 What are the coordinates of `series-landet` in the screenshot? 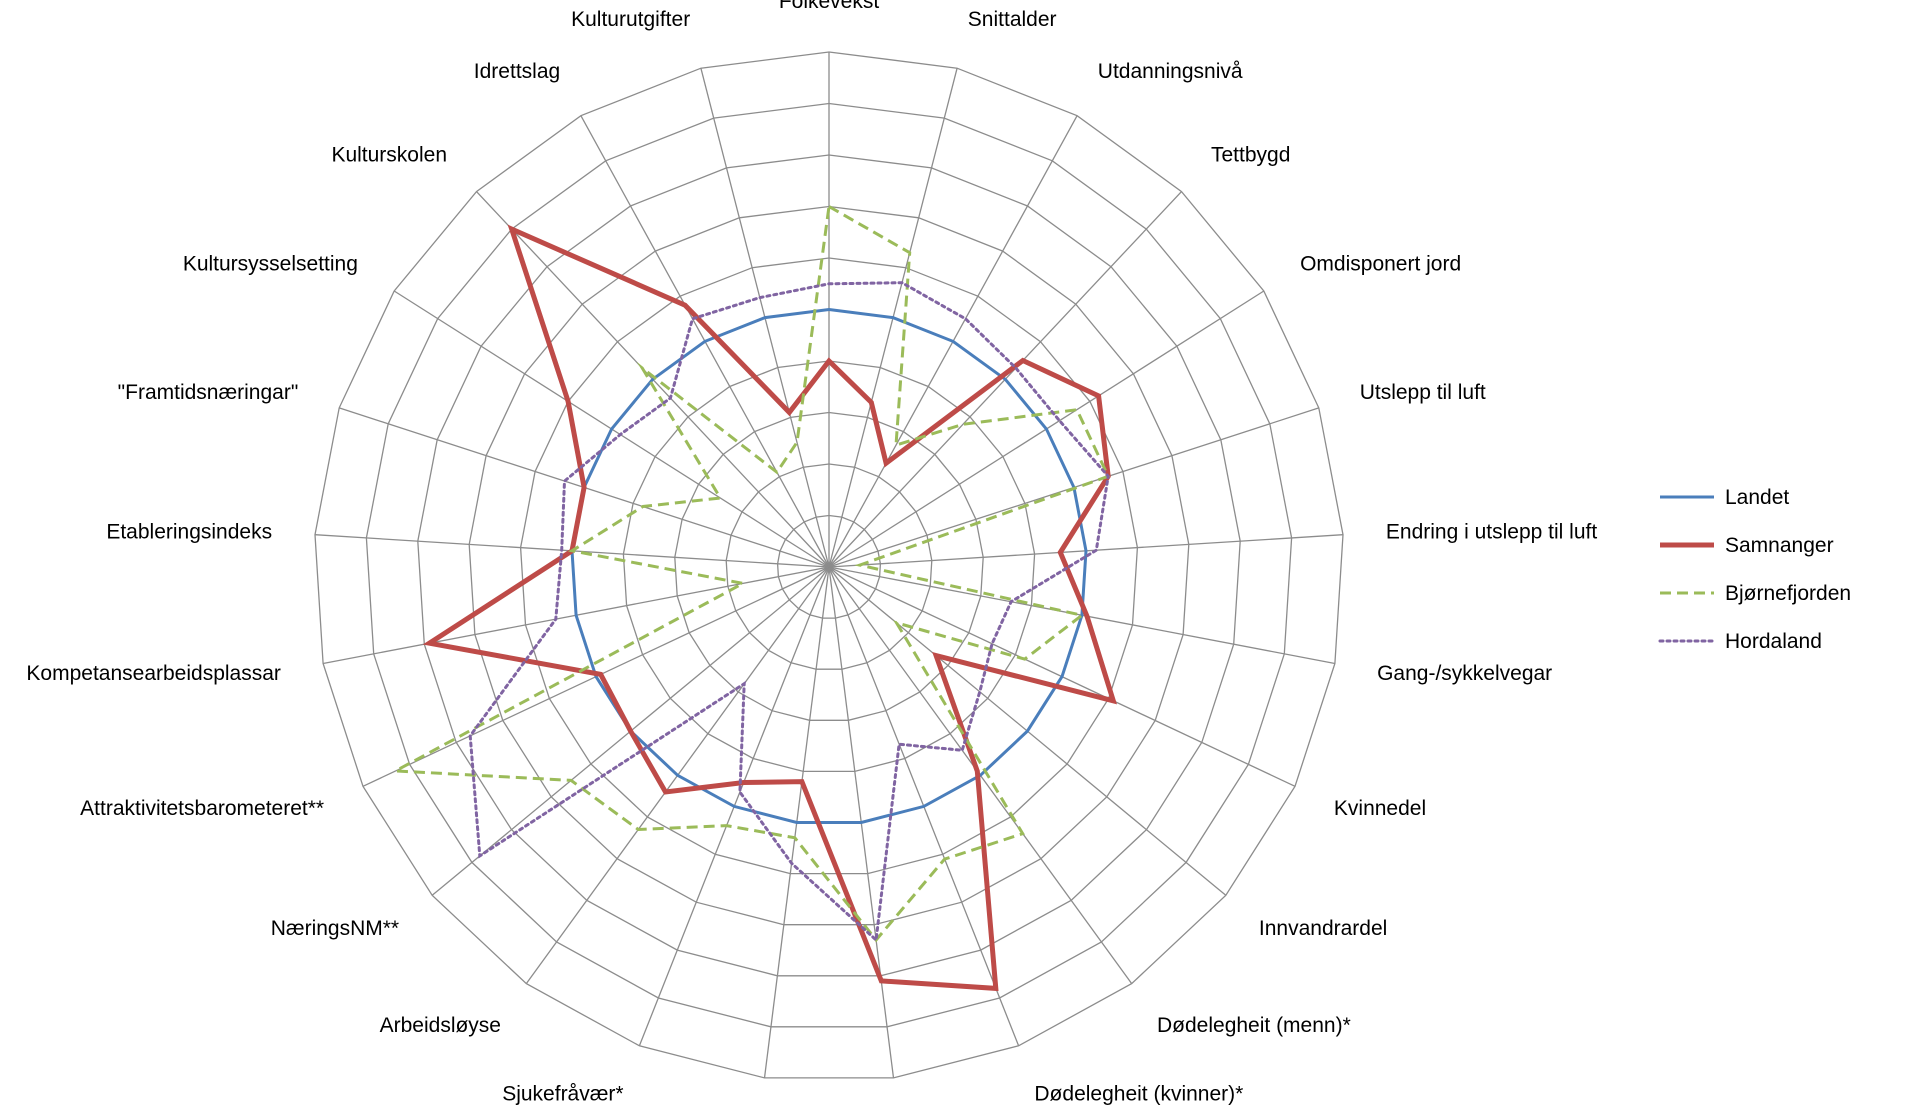 It's located at (829, 565).